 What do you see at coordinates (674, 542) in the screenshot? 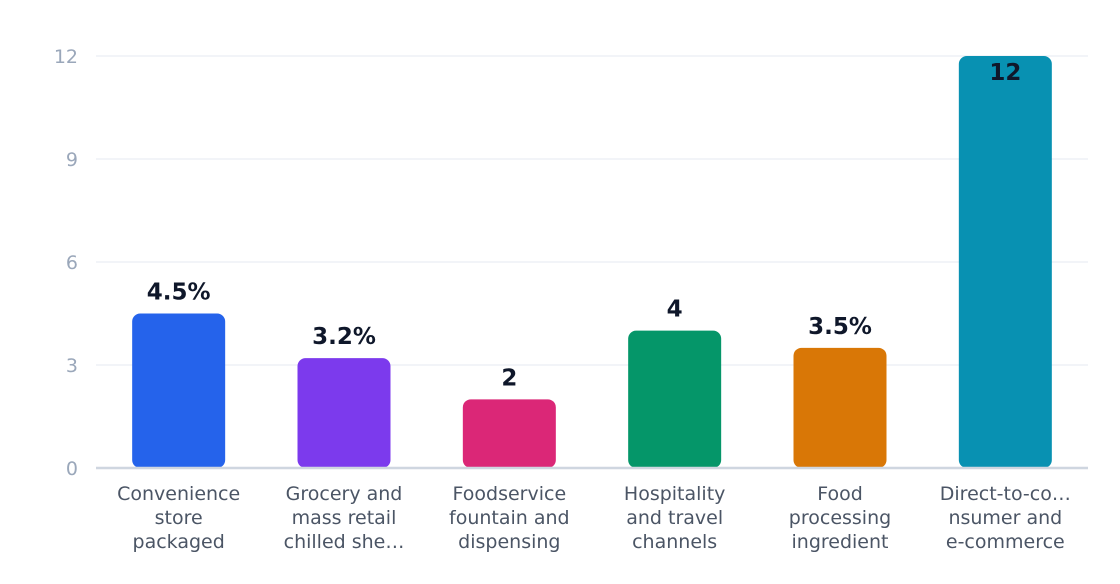
I see `x-tick-label-line: channels` at bounding box center [674, 542].